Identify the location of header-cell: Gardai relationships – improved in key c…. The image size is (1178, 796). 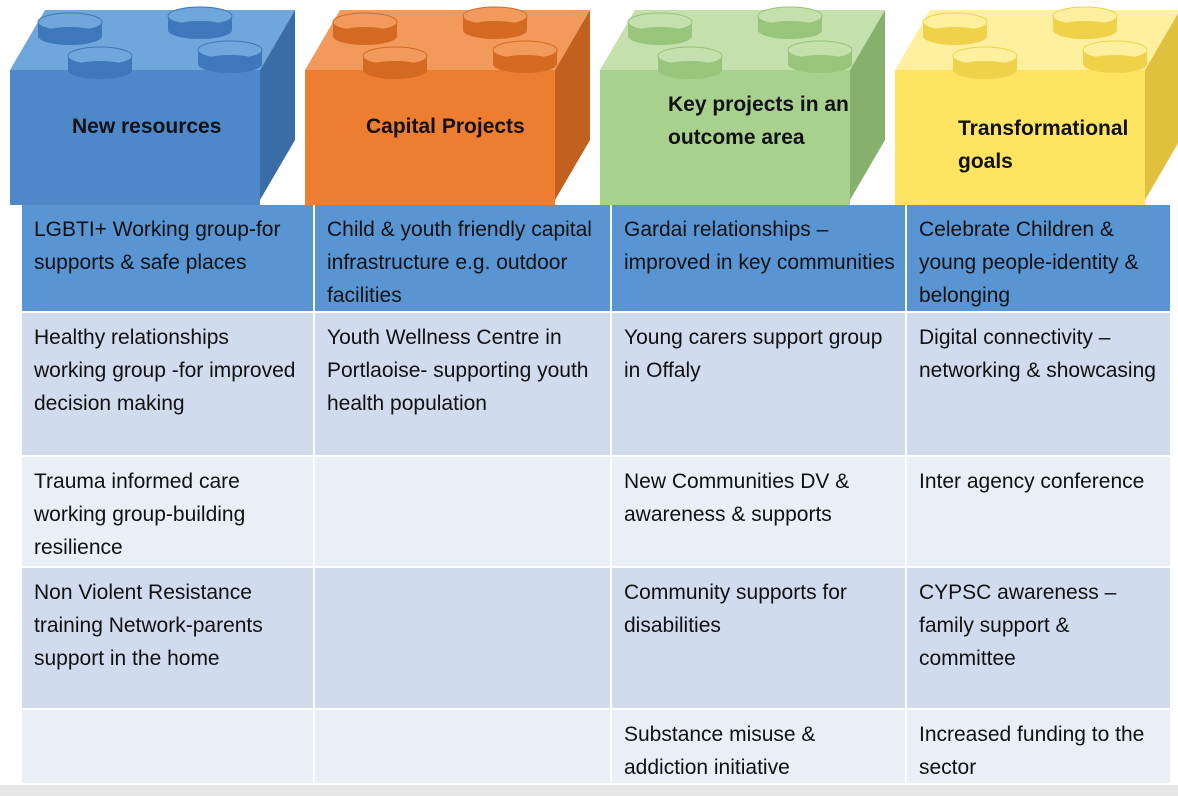
(759, 259).